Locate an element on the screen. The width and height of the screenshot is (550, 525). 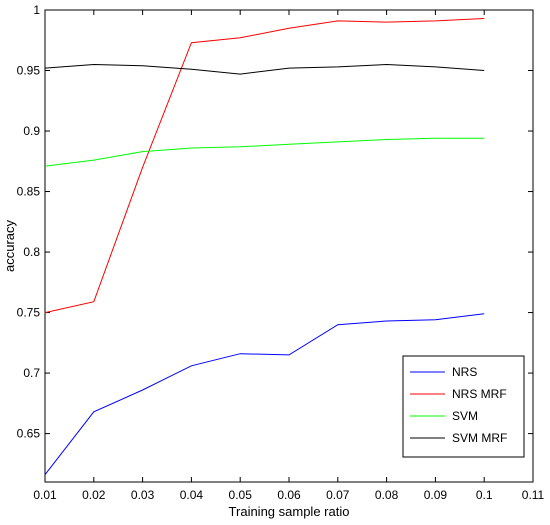
y-tick-label: 0.75 is located at coordinates (29, 313).